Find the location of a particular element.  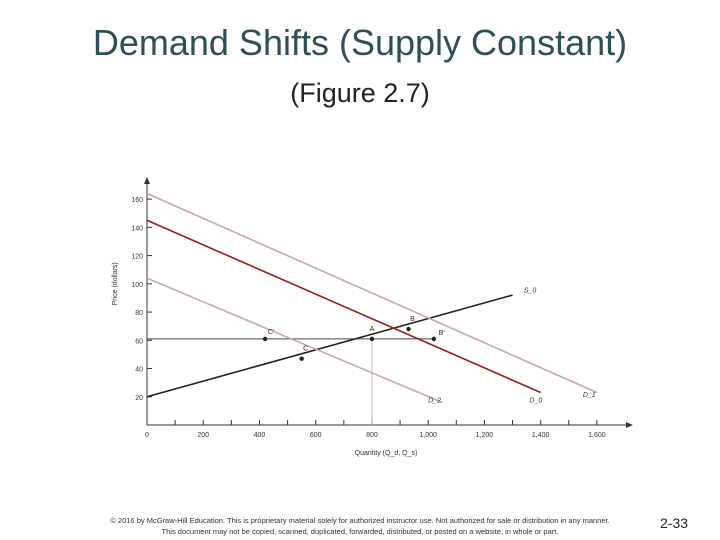

point-label: C' is located at coordinates (271, 332).